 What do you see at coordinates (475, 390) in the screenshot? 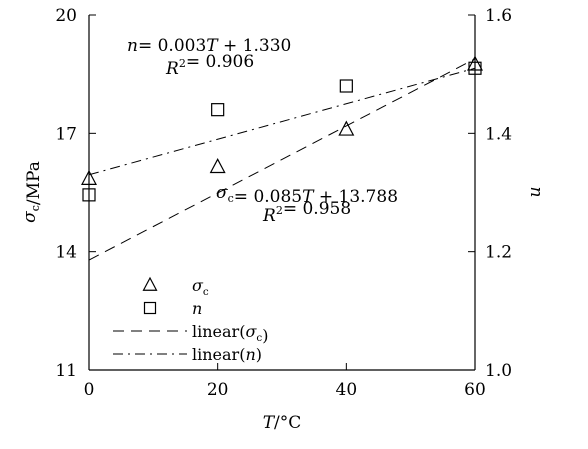
I see `x-tick-label: 60` at bounding box center [475, 390].